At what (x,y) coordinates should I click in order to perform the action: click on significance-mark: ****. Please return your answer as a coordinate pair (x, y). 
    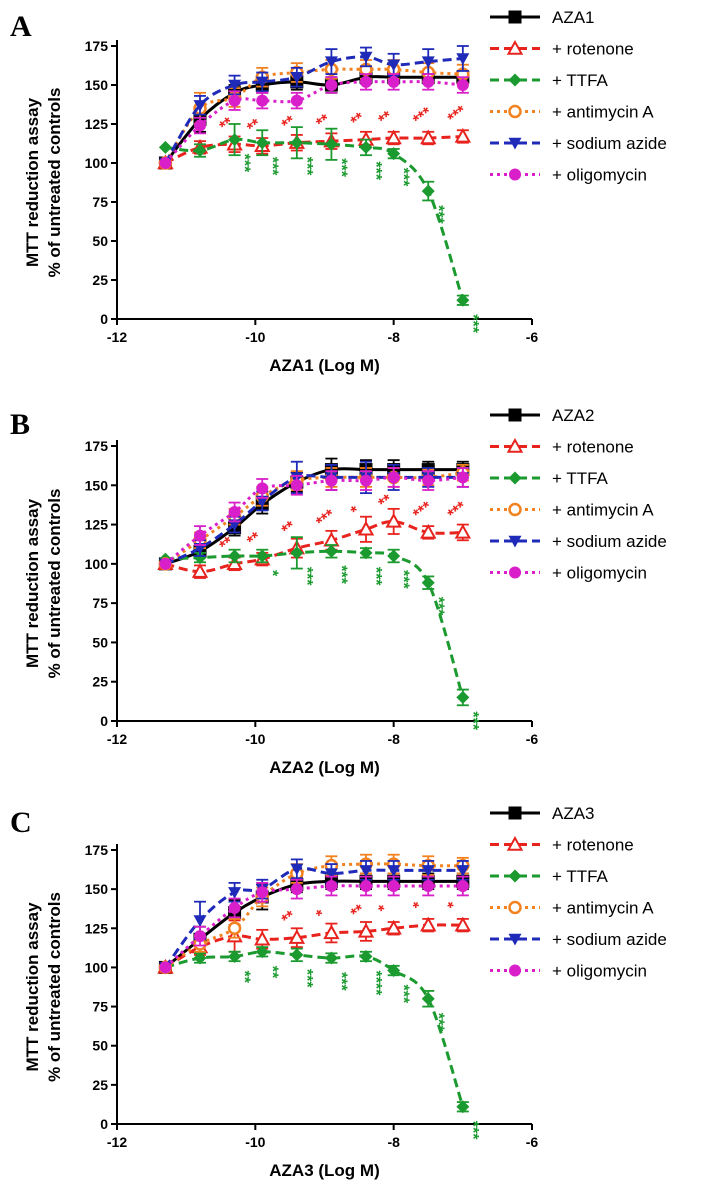
    Looking at the image, I should click on (375, 983).